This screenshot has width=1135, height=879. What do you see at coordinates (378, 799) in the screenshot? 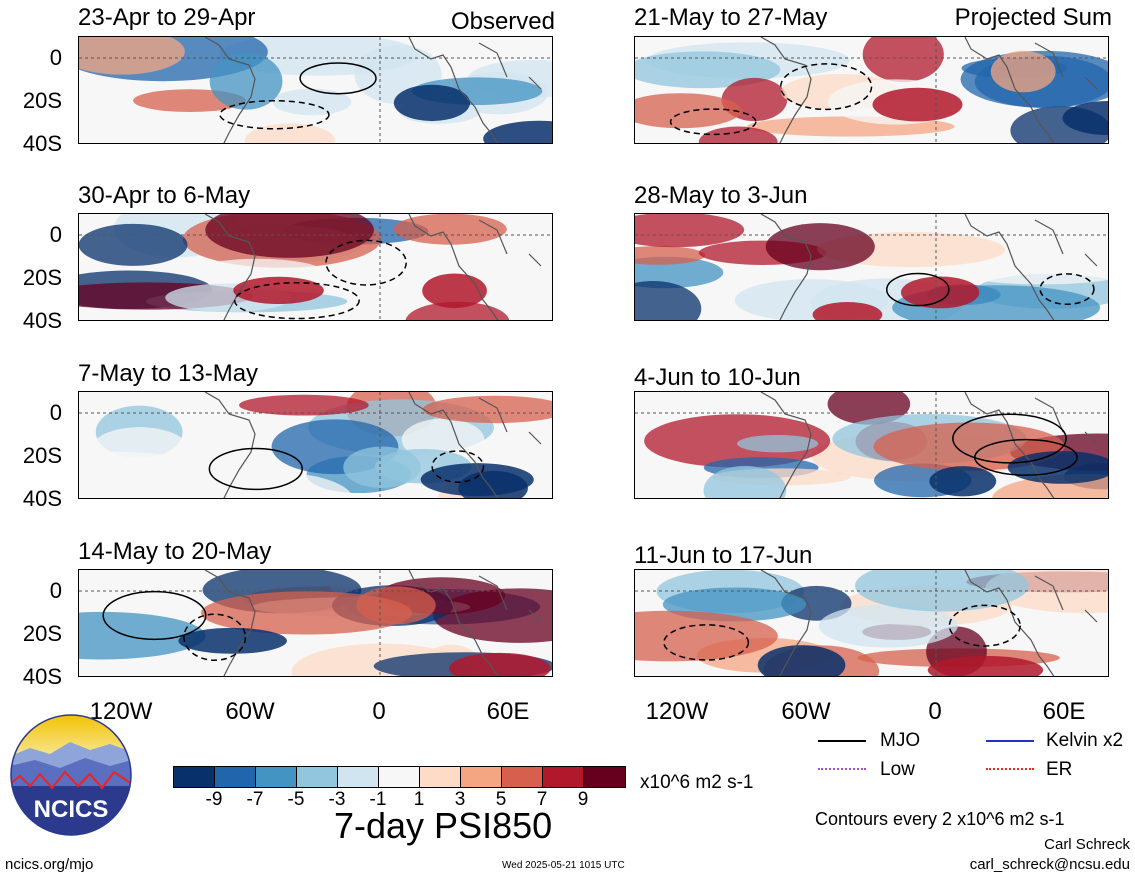
I see `colorbar-tick-label: -1` at bounding box center [378, 799].